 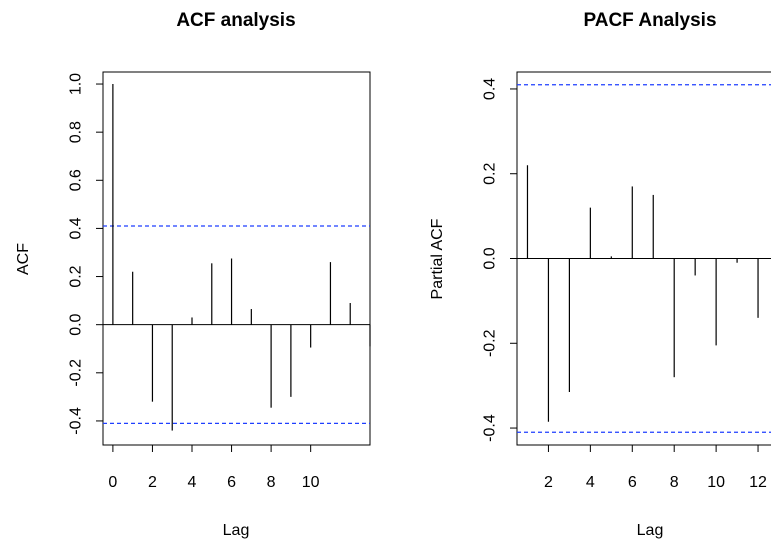 I want to click on pacf-y-tick-label: 0.0, so click(x=490, y=258).